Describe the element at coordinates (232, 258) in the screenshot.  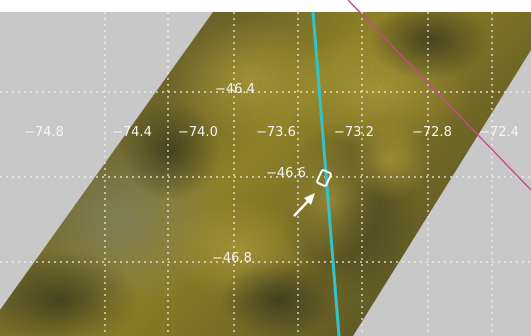
I see `latitude-label: −46.8` at that location.